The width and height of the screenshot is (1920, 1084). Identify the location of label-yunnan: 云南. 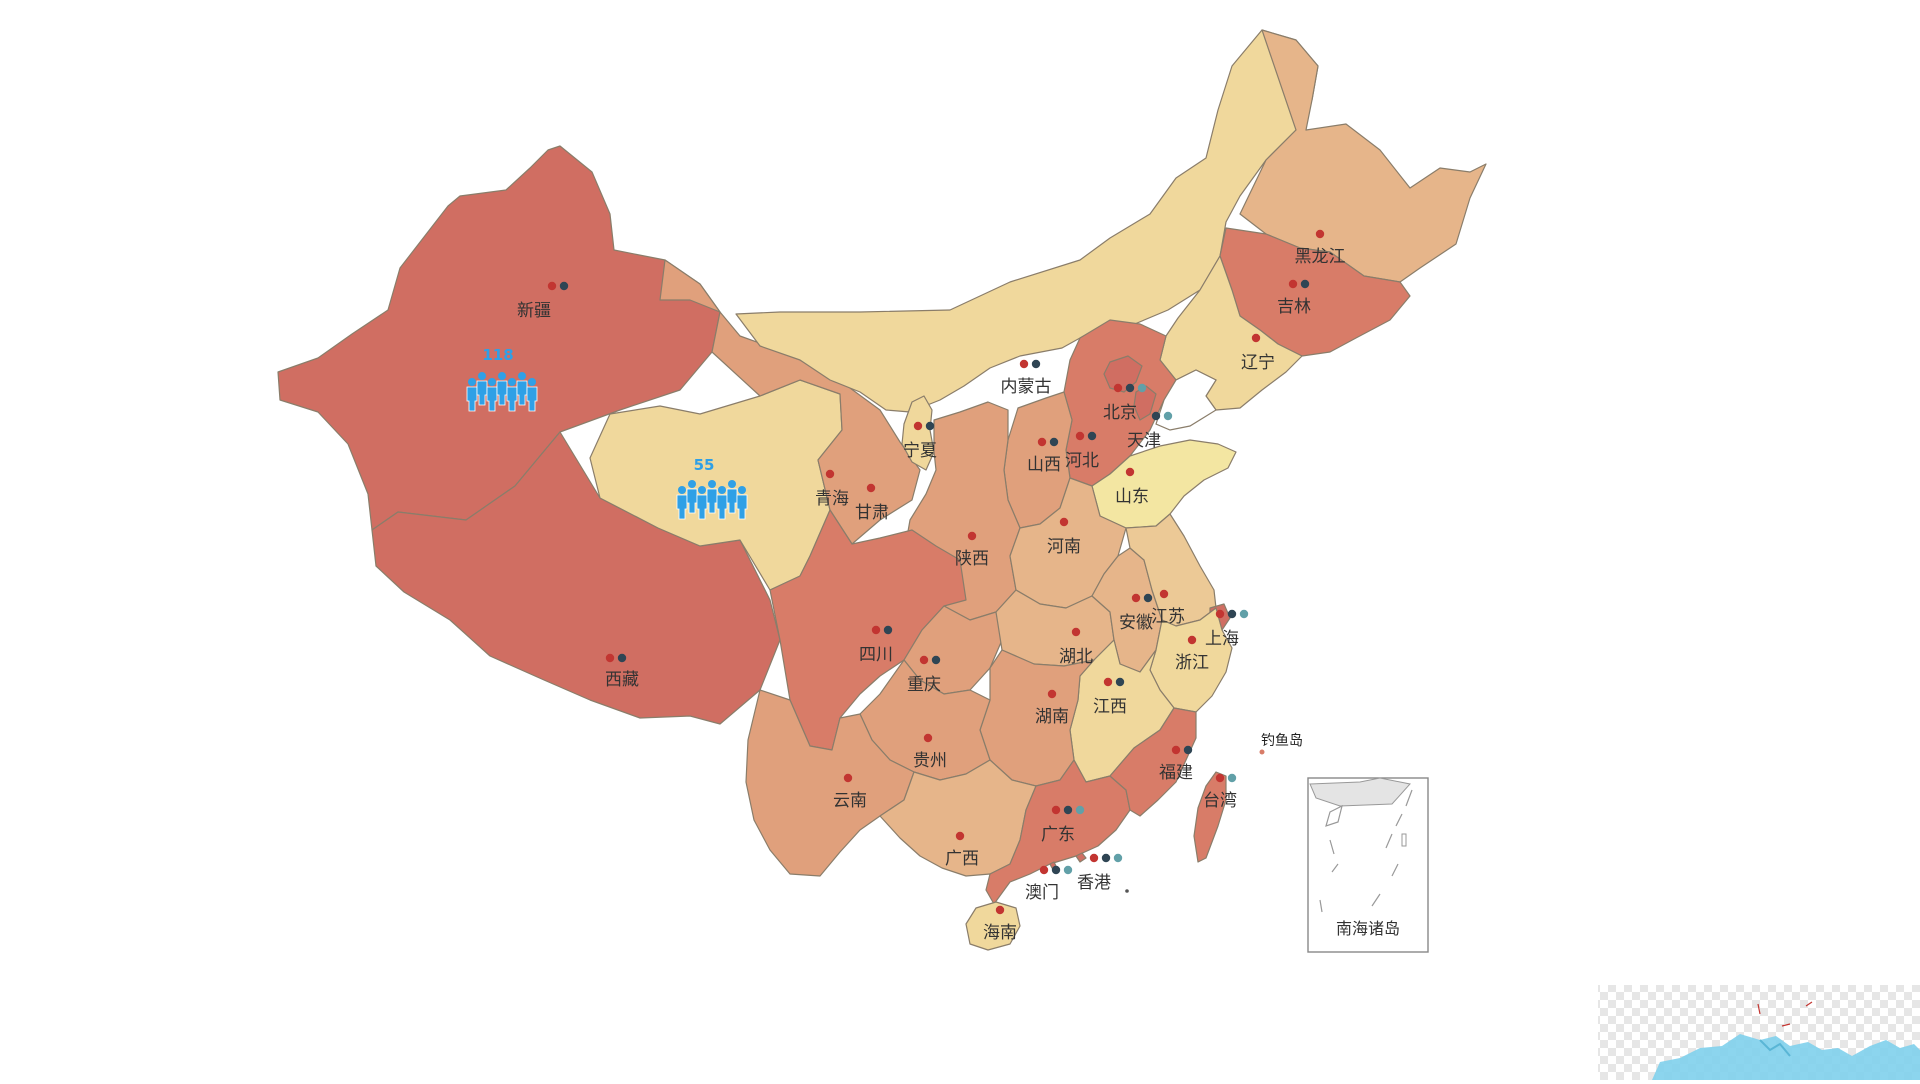
(850, 801).